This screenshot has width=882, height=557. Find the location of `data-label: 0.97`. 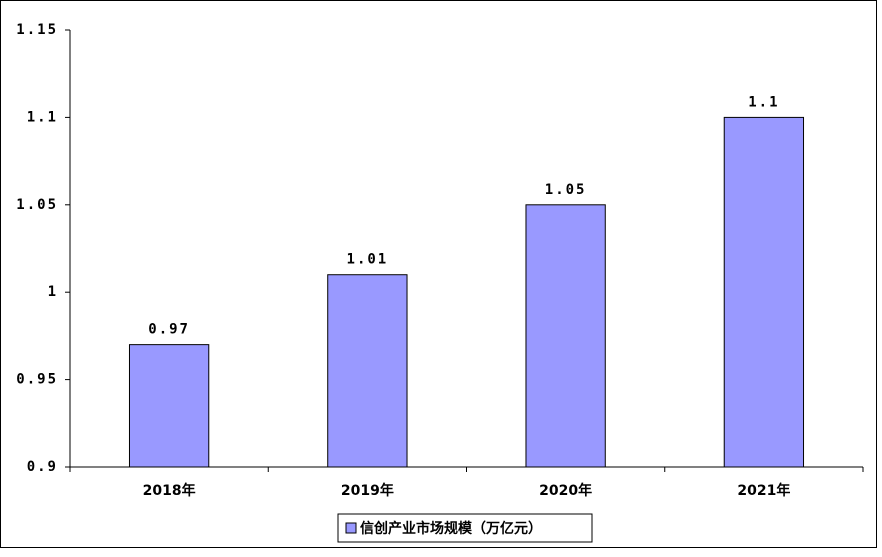

data-label: 0.97 is located at coordinates (169, 330).